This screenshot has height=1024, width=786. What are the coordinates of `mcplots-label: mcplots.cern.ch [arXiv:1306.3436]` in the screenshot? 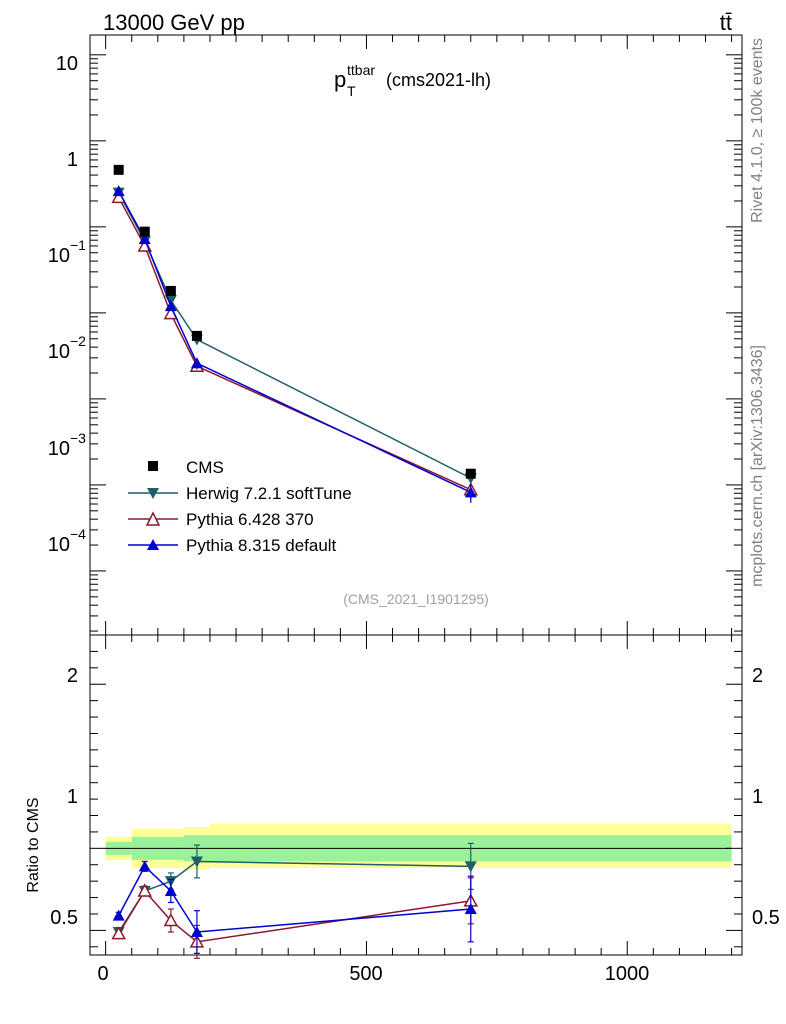 It's located at (757, 466).